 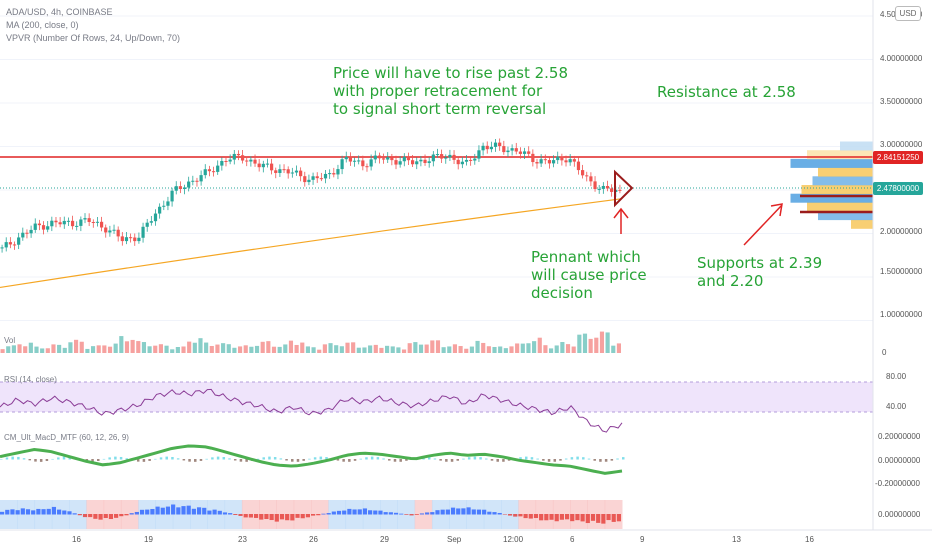 I want to click on annotation-line: and 2.20, so click(x=730, y=281).